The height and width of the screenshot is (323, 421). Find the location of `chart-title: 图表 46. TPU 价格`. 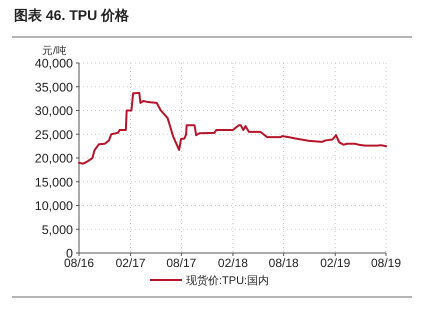

chart-title: 图表 46. TPU 价格 is located at coordinates (72, 15).